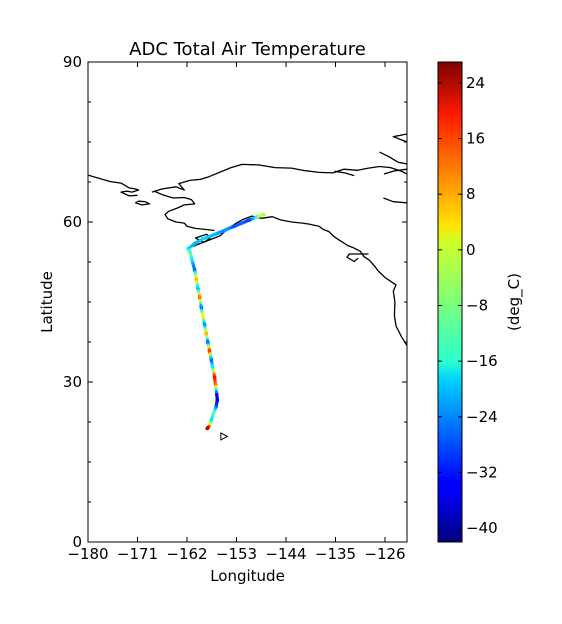  What do you see at coordinates (77, 542) in the screenshot?
I see `y-tick-label: 0` at bounding box center [77, 542].